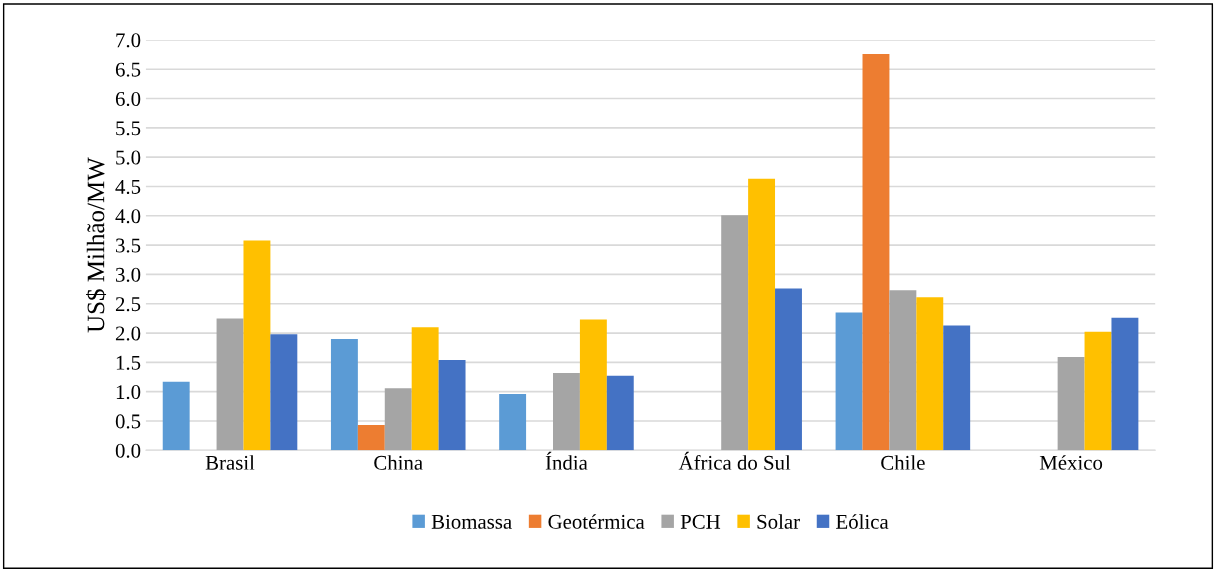 Image resolution: width=1216 pixels, height=570 pixels. I want to click on legend-label: PCH, so click(700, 521).